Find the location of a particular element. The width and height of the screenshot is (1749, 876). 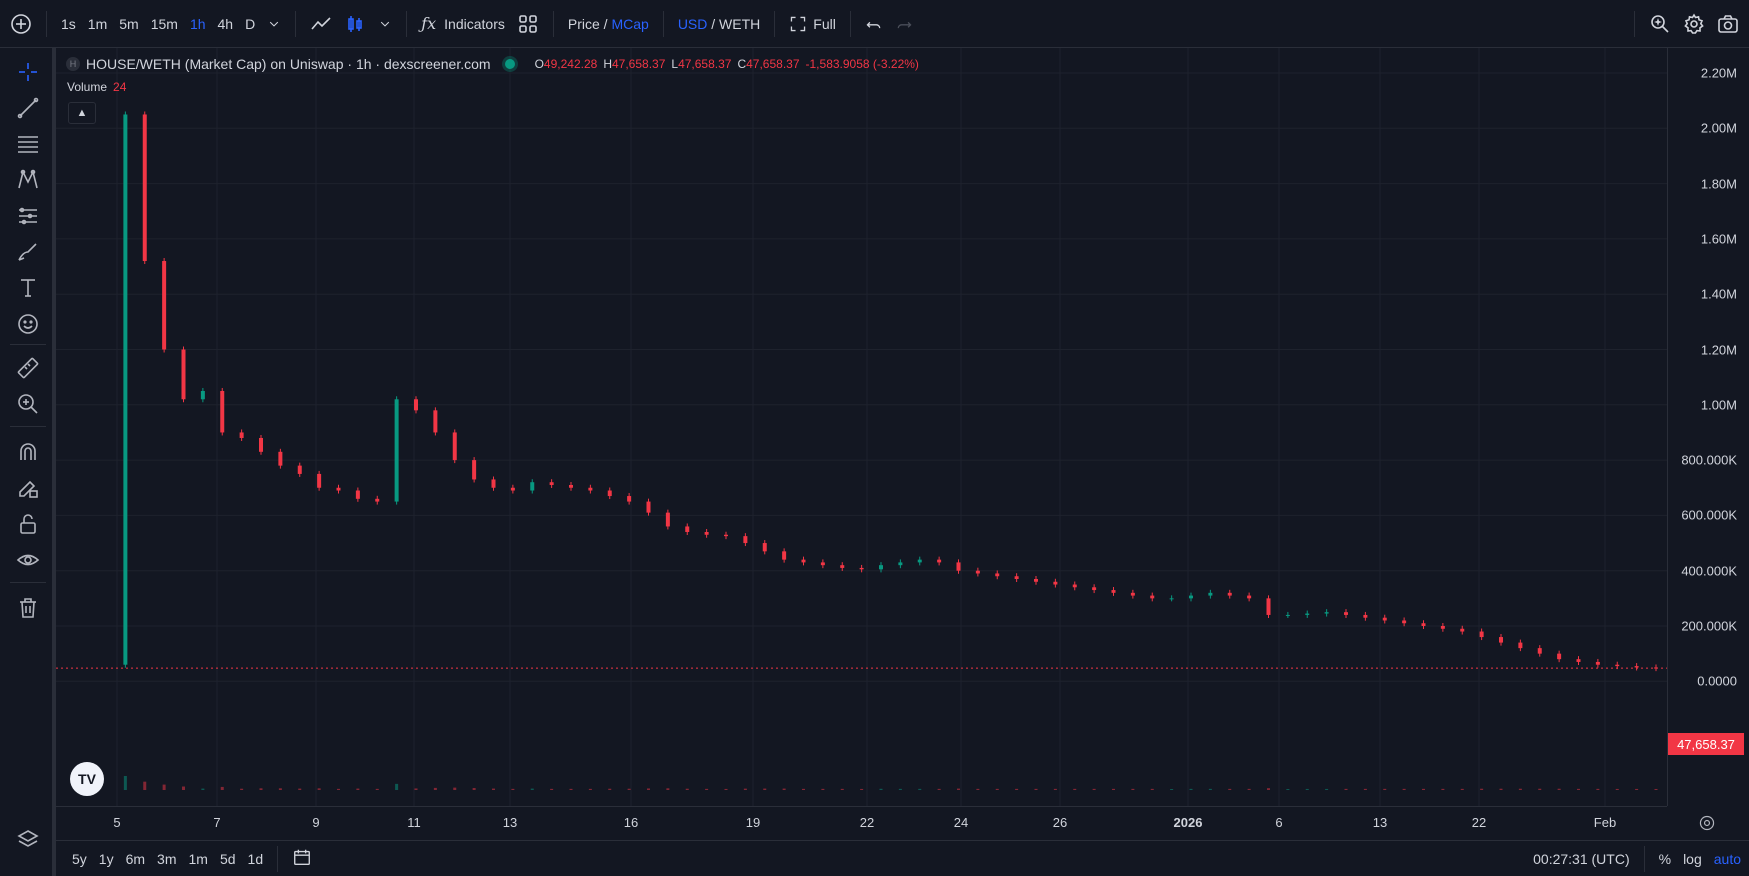

time-axis-label: 22 is located at coordinates (1479, 822).